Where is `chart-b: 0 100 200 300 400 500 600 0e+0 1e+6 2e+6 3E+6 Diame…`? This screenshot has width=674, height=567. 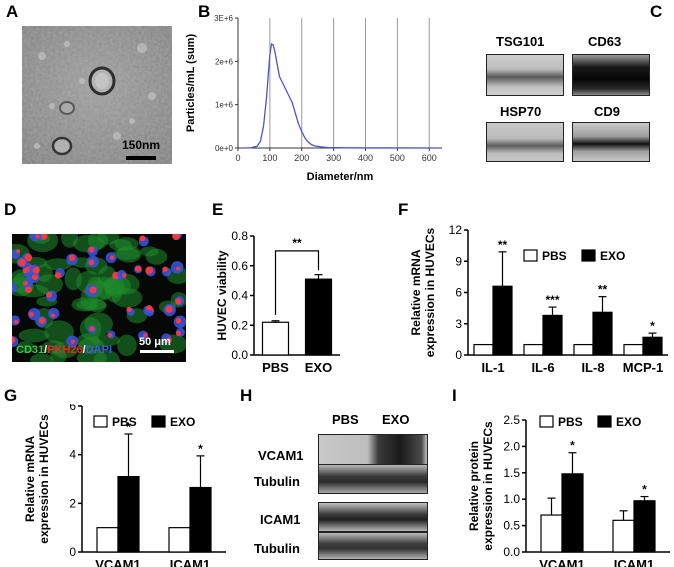 chart-b: 0 100 200 300 400 500 600 0e+0 1e+6 2e+6 3E+6 Diame… is located at coordinates (314, 98).